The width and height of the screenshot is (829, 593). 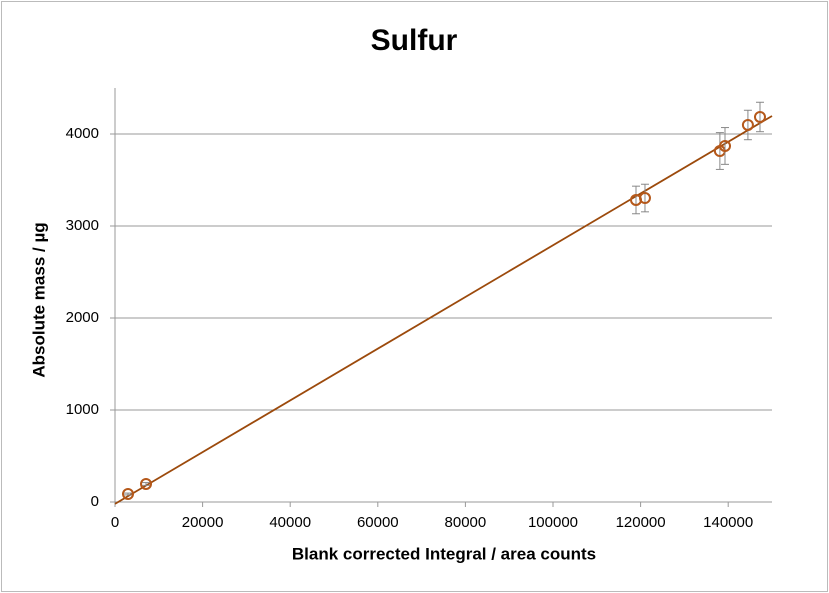 I want to click on x-tick-label: 0, so click(x=115, y=522).